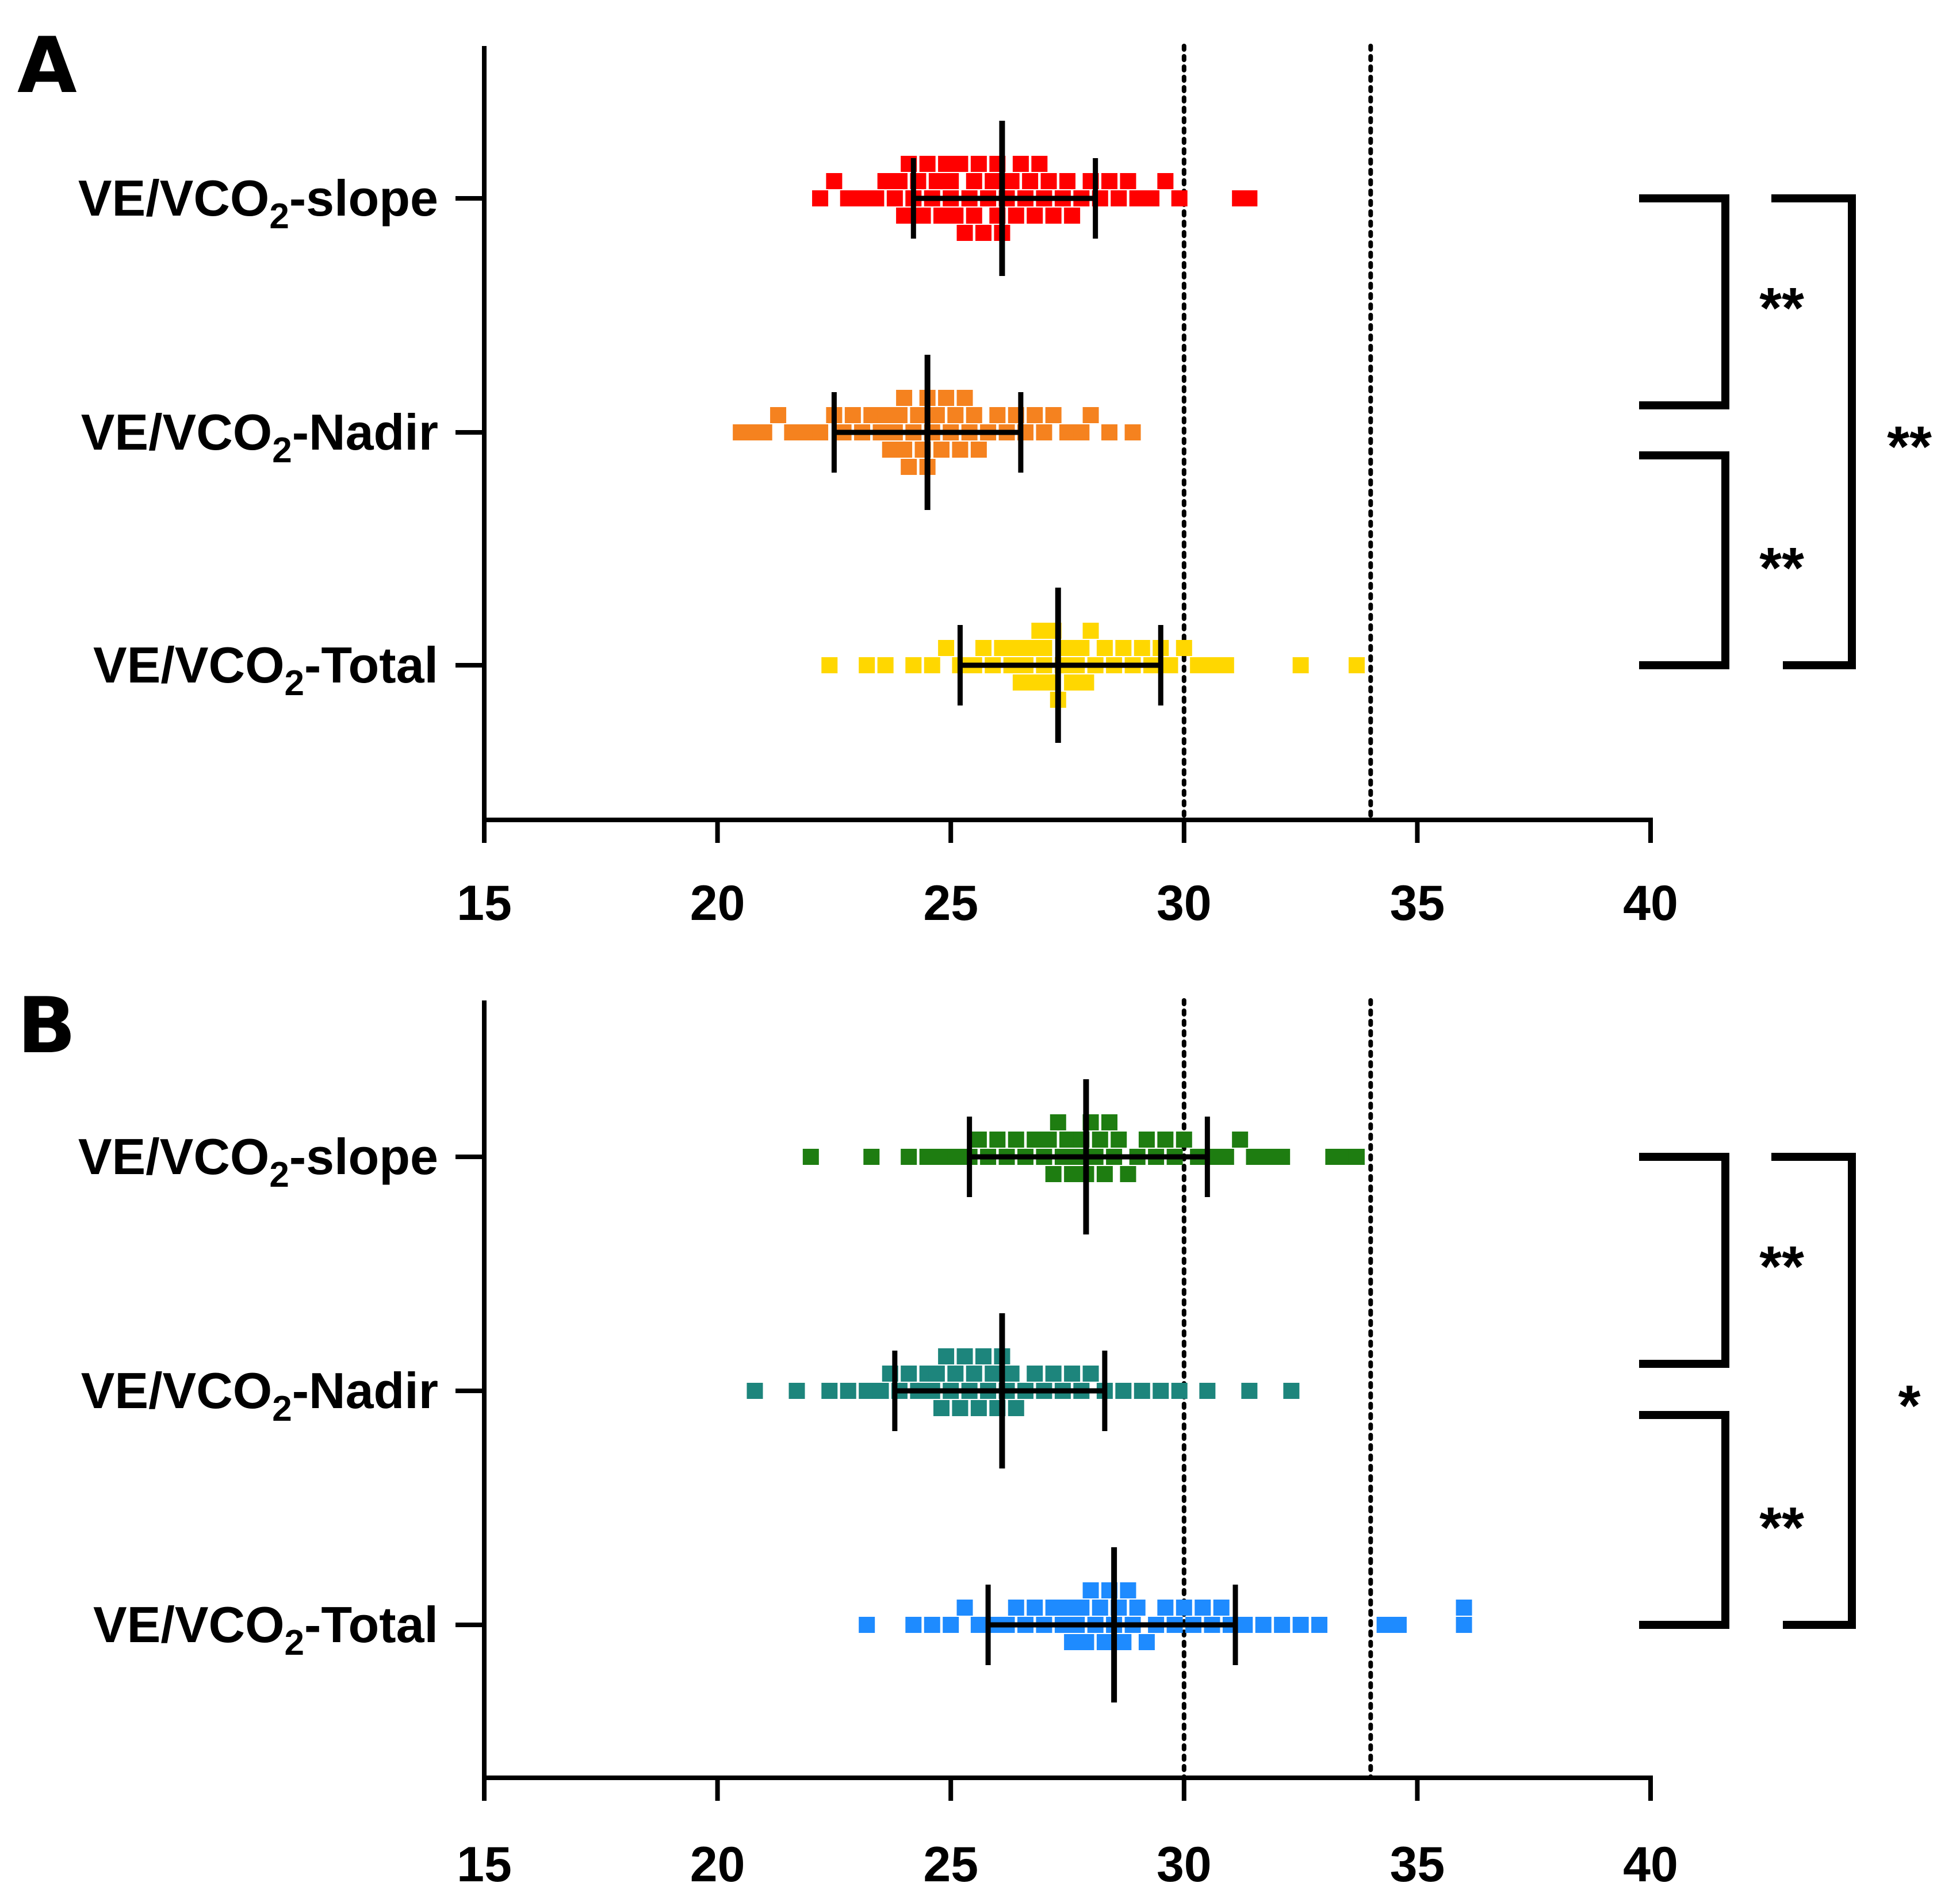 This screenshot has height=1902, width=1960. I want to click on significance-bracket, so click(1813, 1391).